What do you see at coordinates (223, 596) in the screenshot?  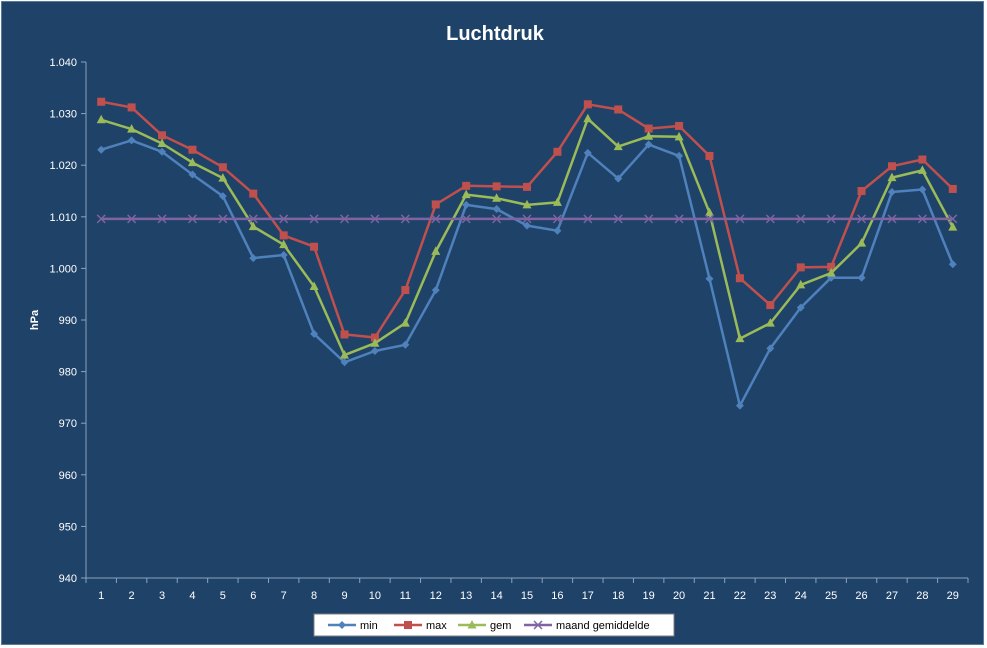 I see `x-tick-label: 5` at bounding box center [223, 596].